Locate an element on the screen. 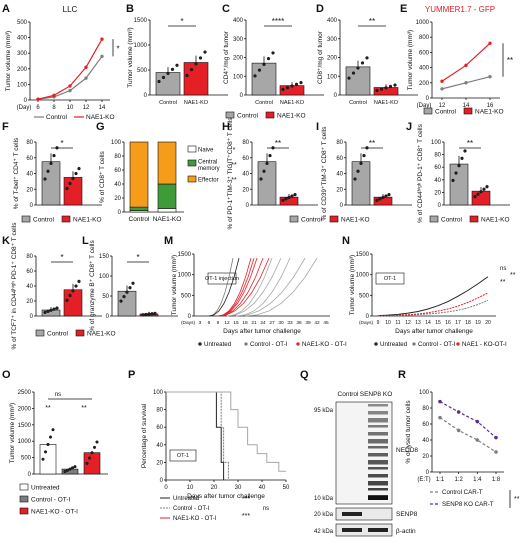 The image size is (520, 541). annotation-injection-N: OT-1 is located at coordinates (390, 279).